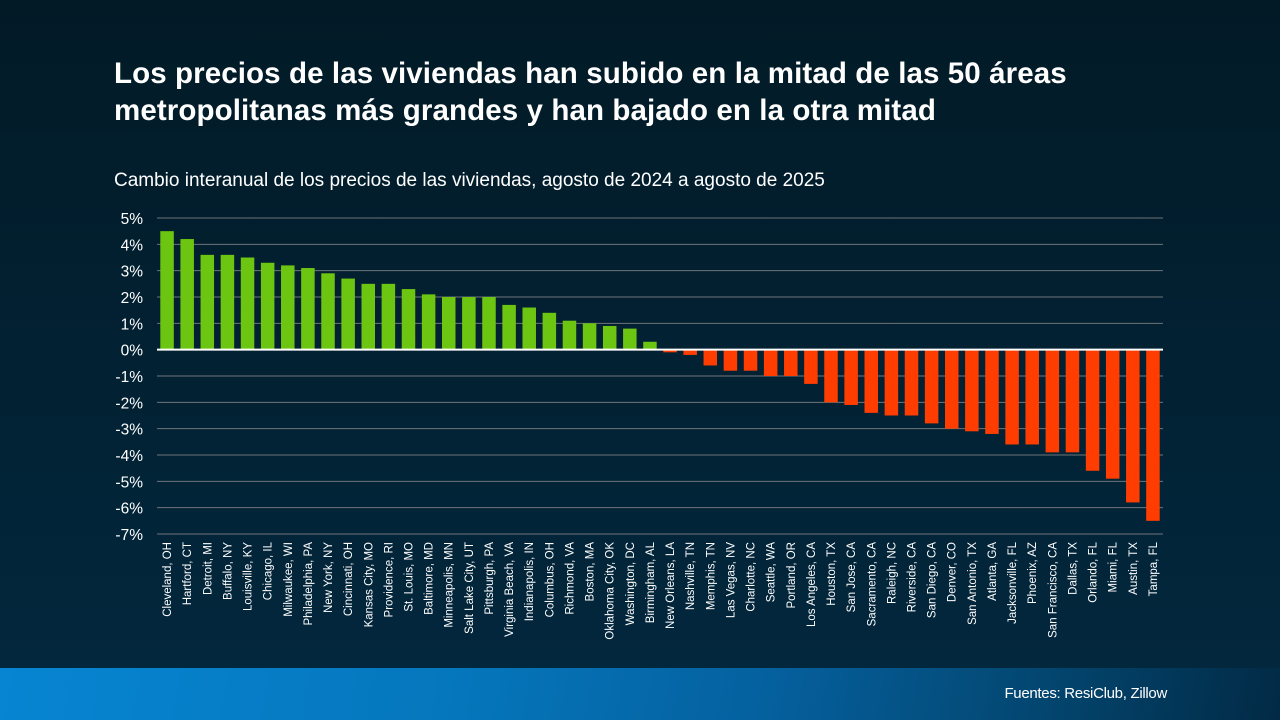  Describe the element at coordinates (132, 219) in the screenshot. I see `y-tick-label: 5%` at that location.